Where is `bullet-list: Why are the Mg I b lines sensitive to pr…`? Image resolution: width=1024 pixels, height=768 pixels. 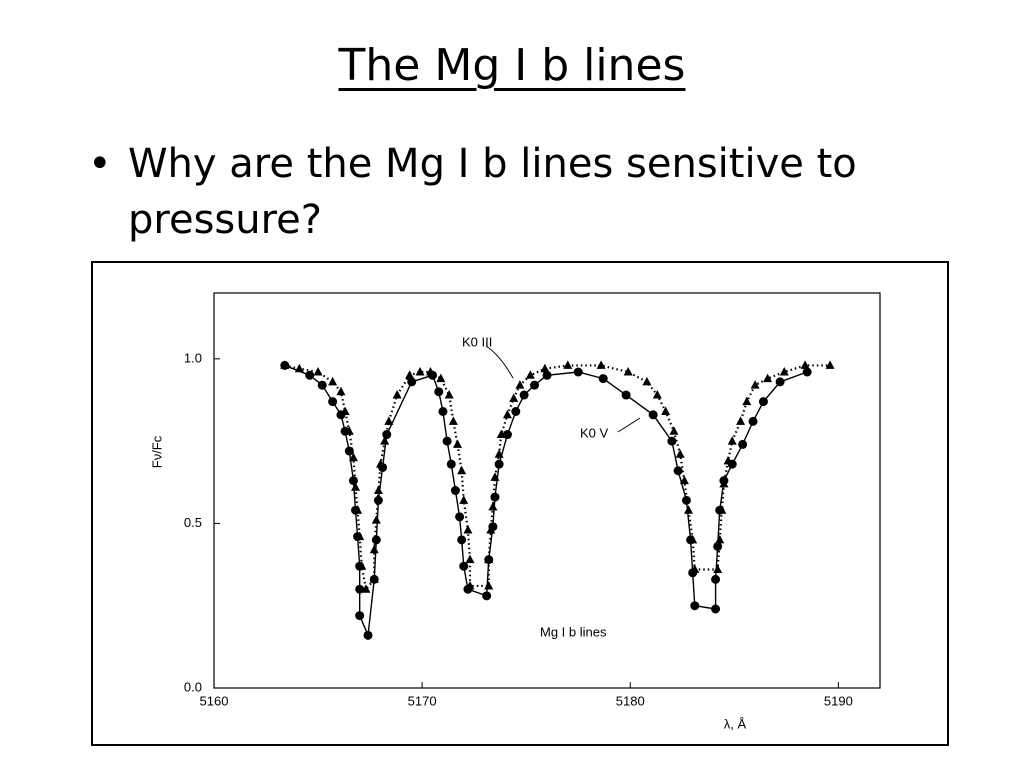
bullet-list: Why are the Mg I b lines sensitive to pr… is located at coordinates (528, 192).